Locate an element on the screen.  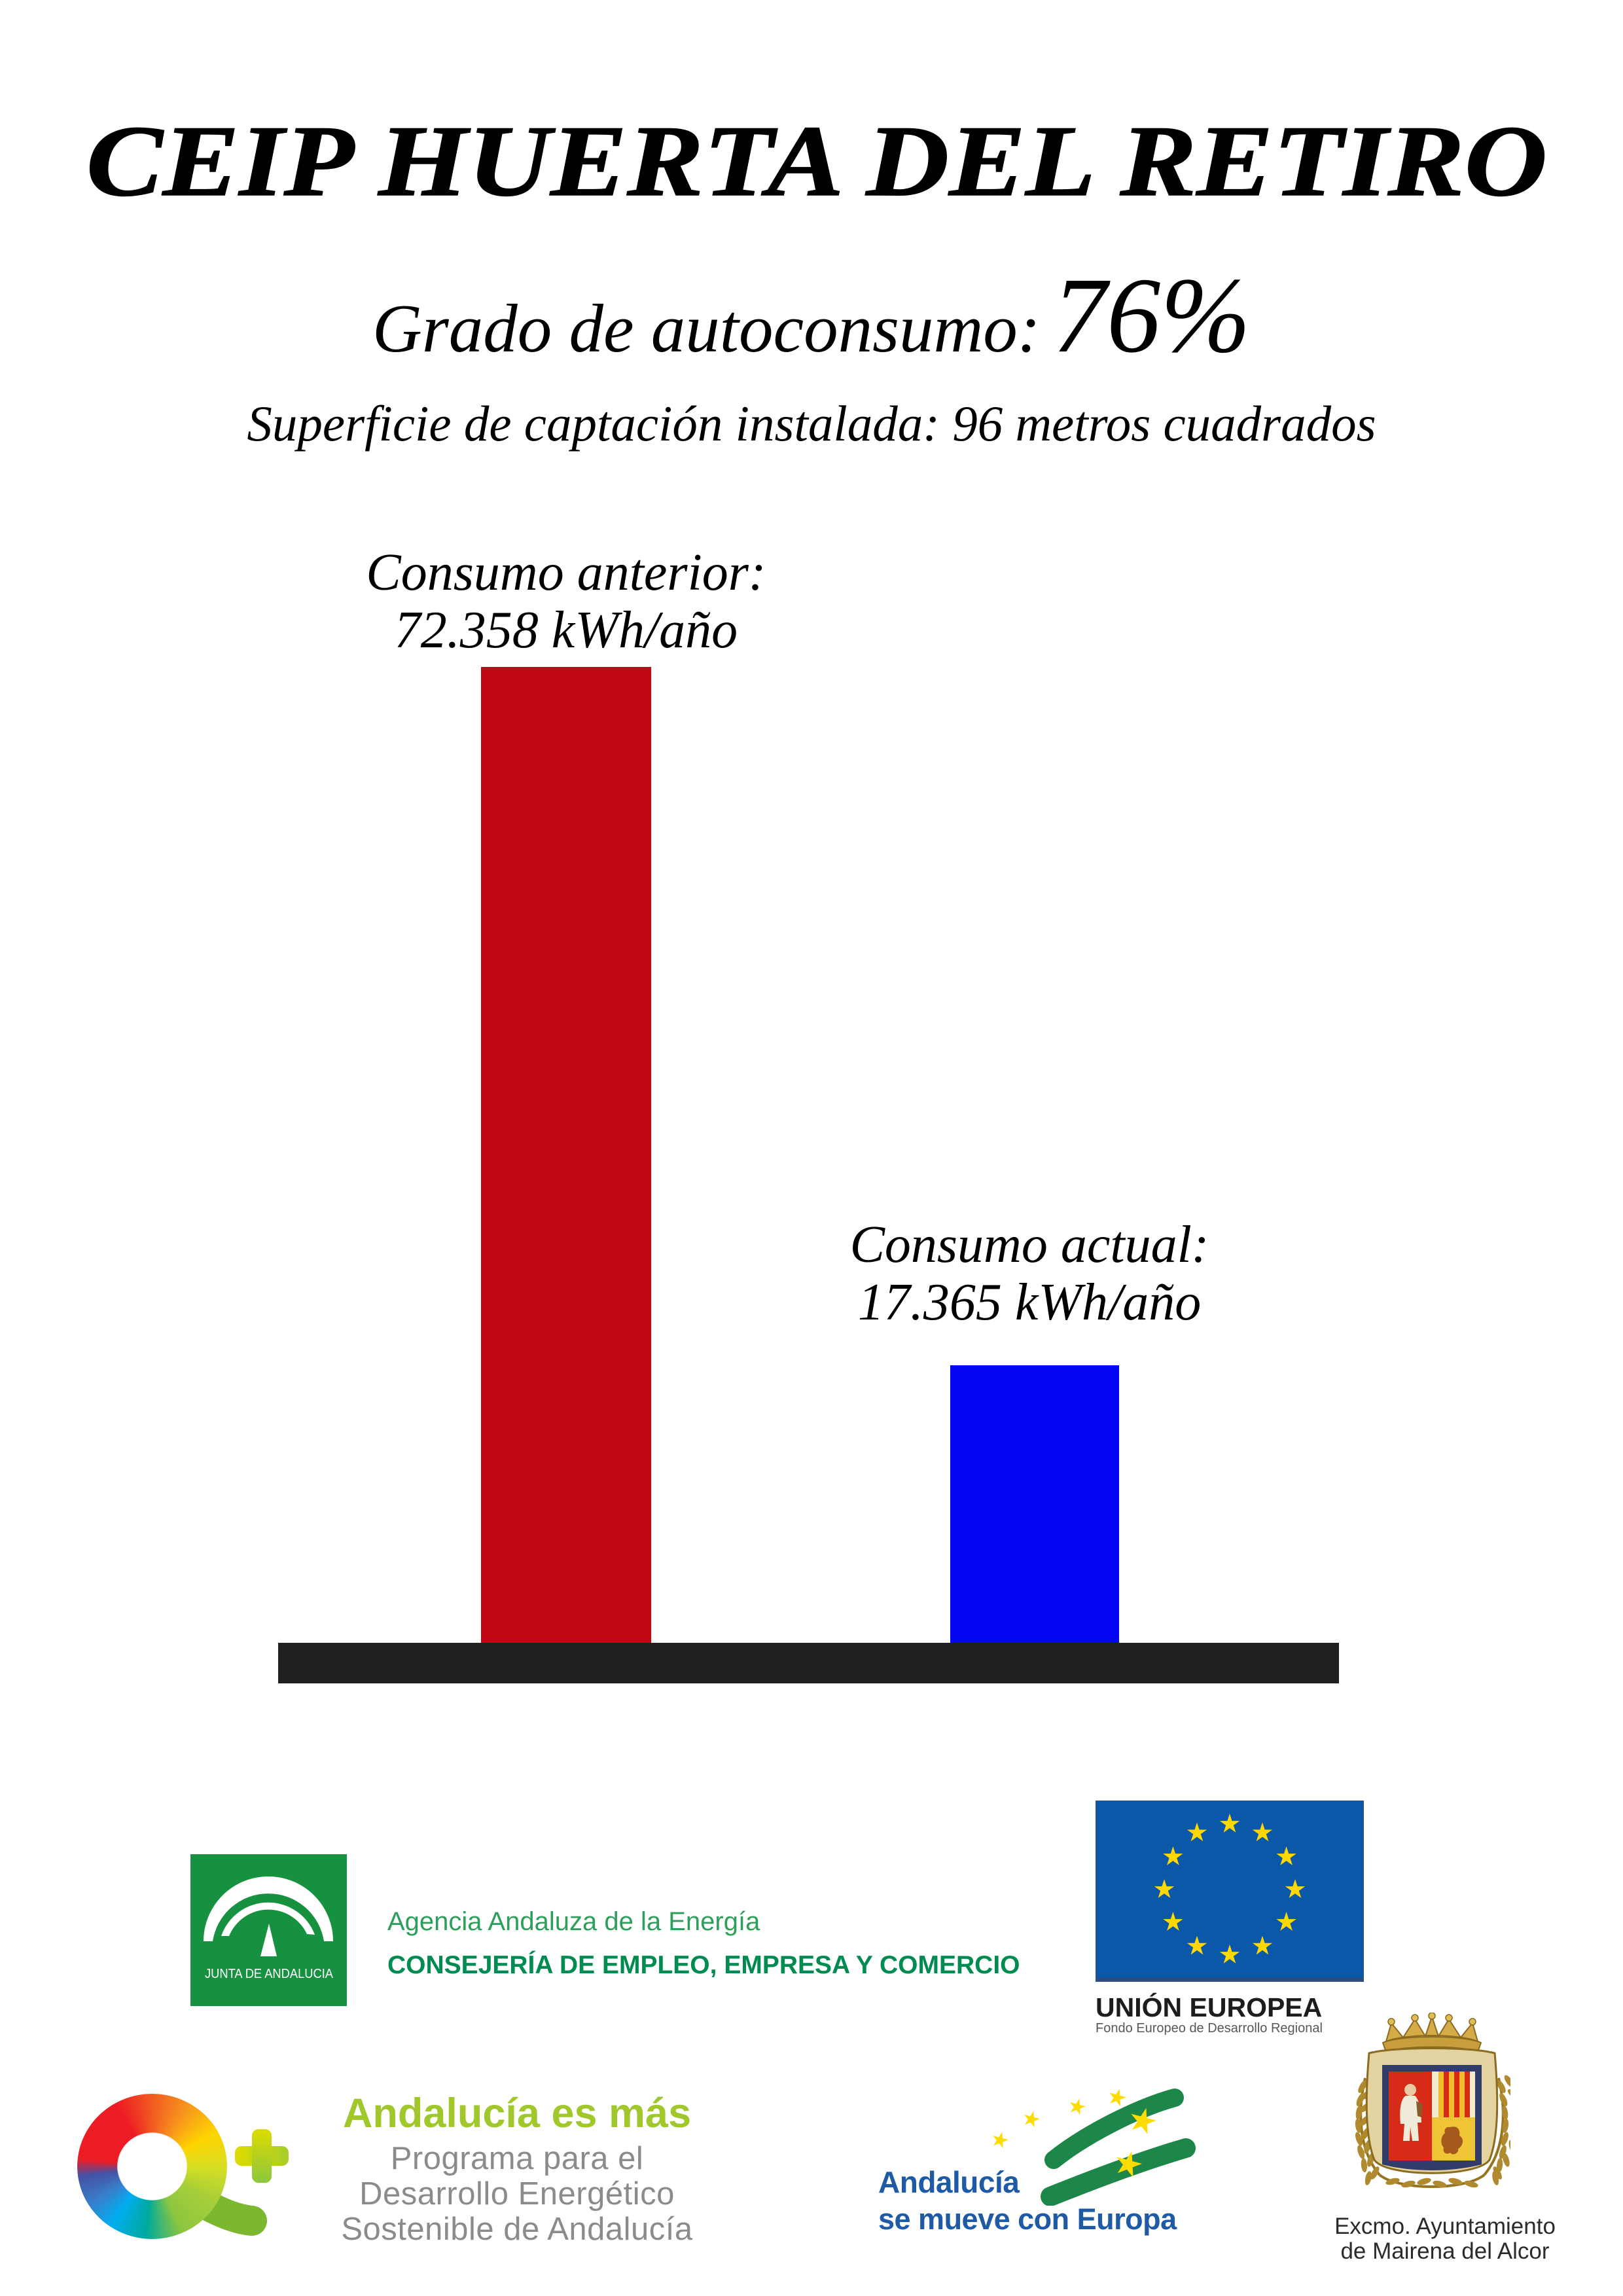
svg-text: JUNTA DE ANDALUCIA is located at coordinates (269, 1974).